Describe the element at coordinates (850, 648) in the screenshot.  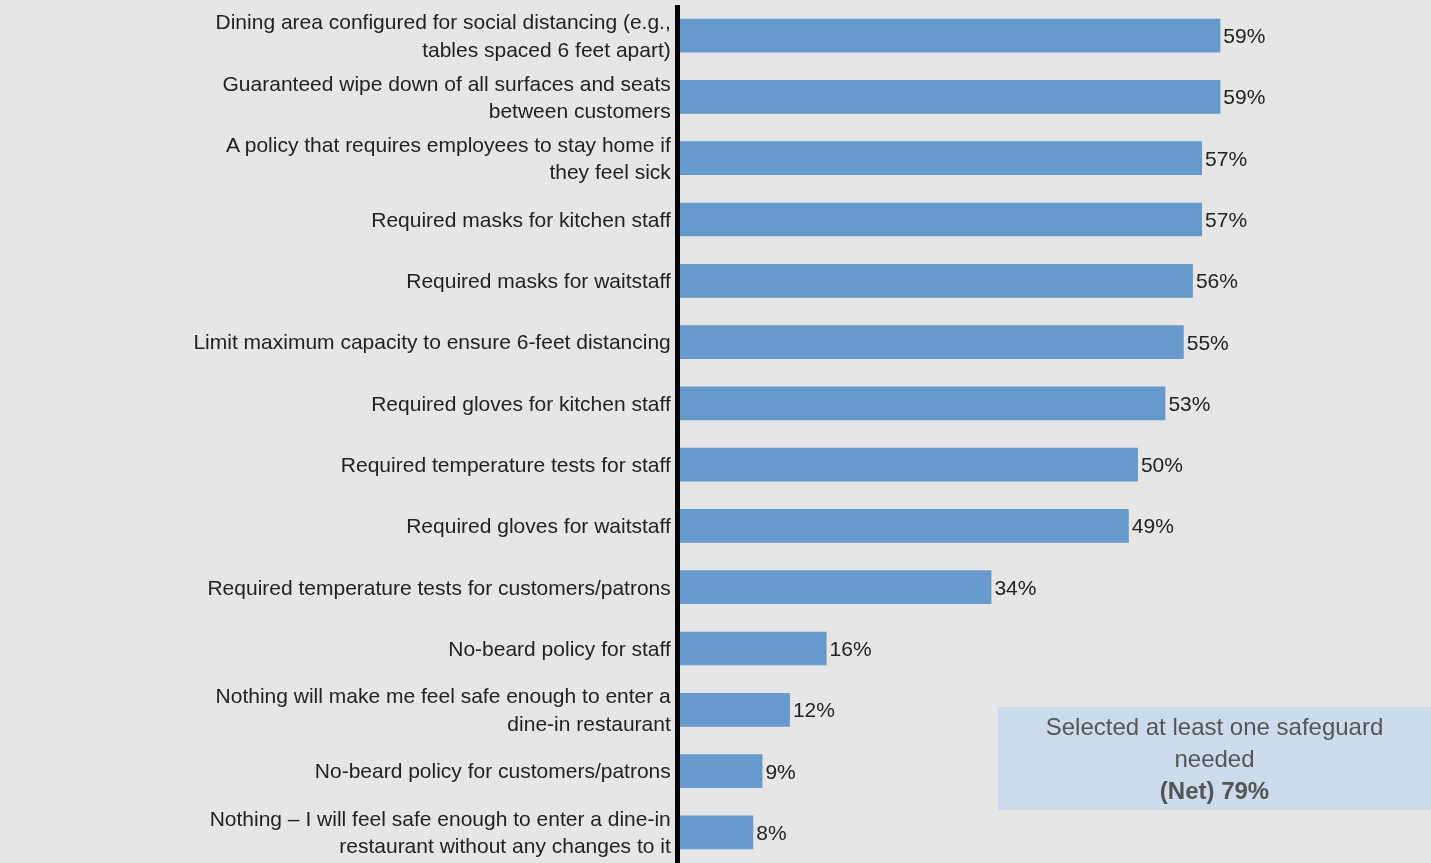
I see `data-label: 16%` at that location.